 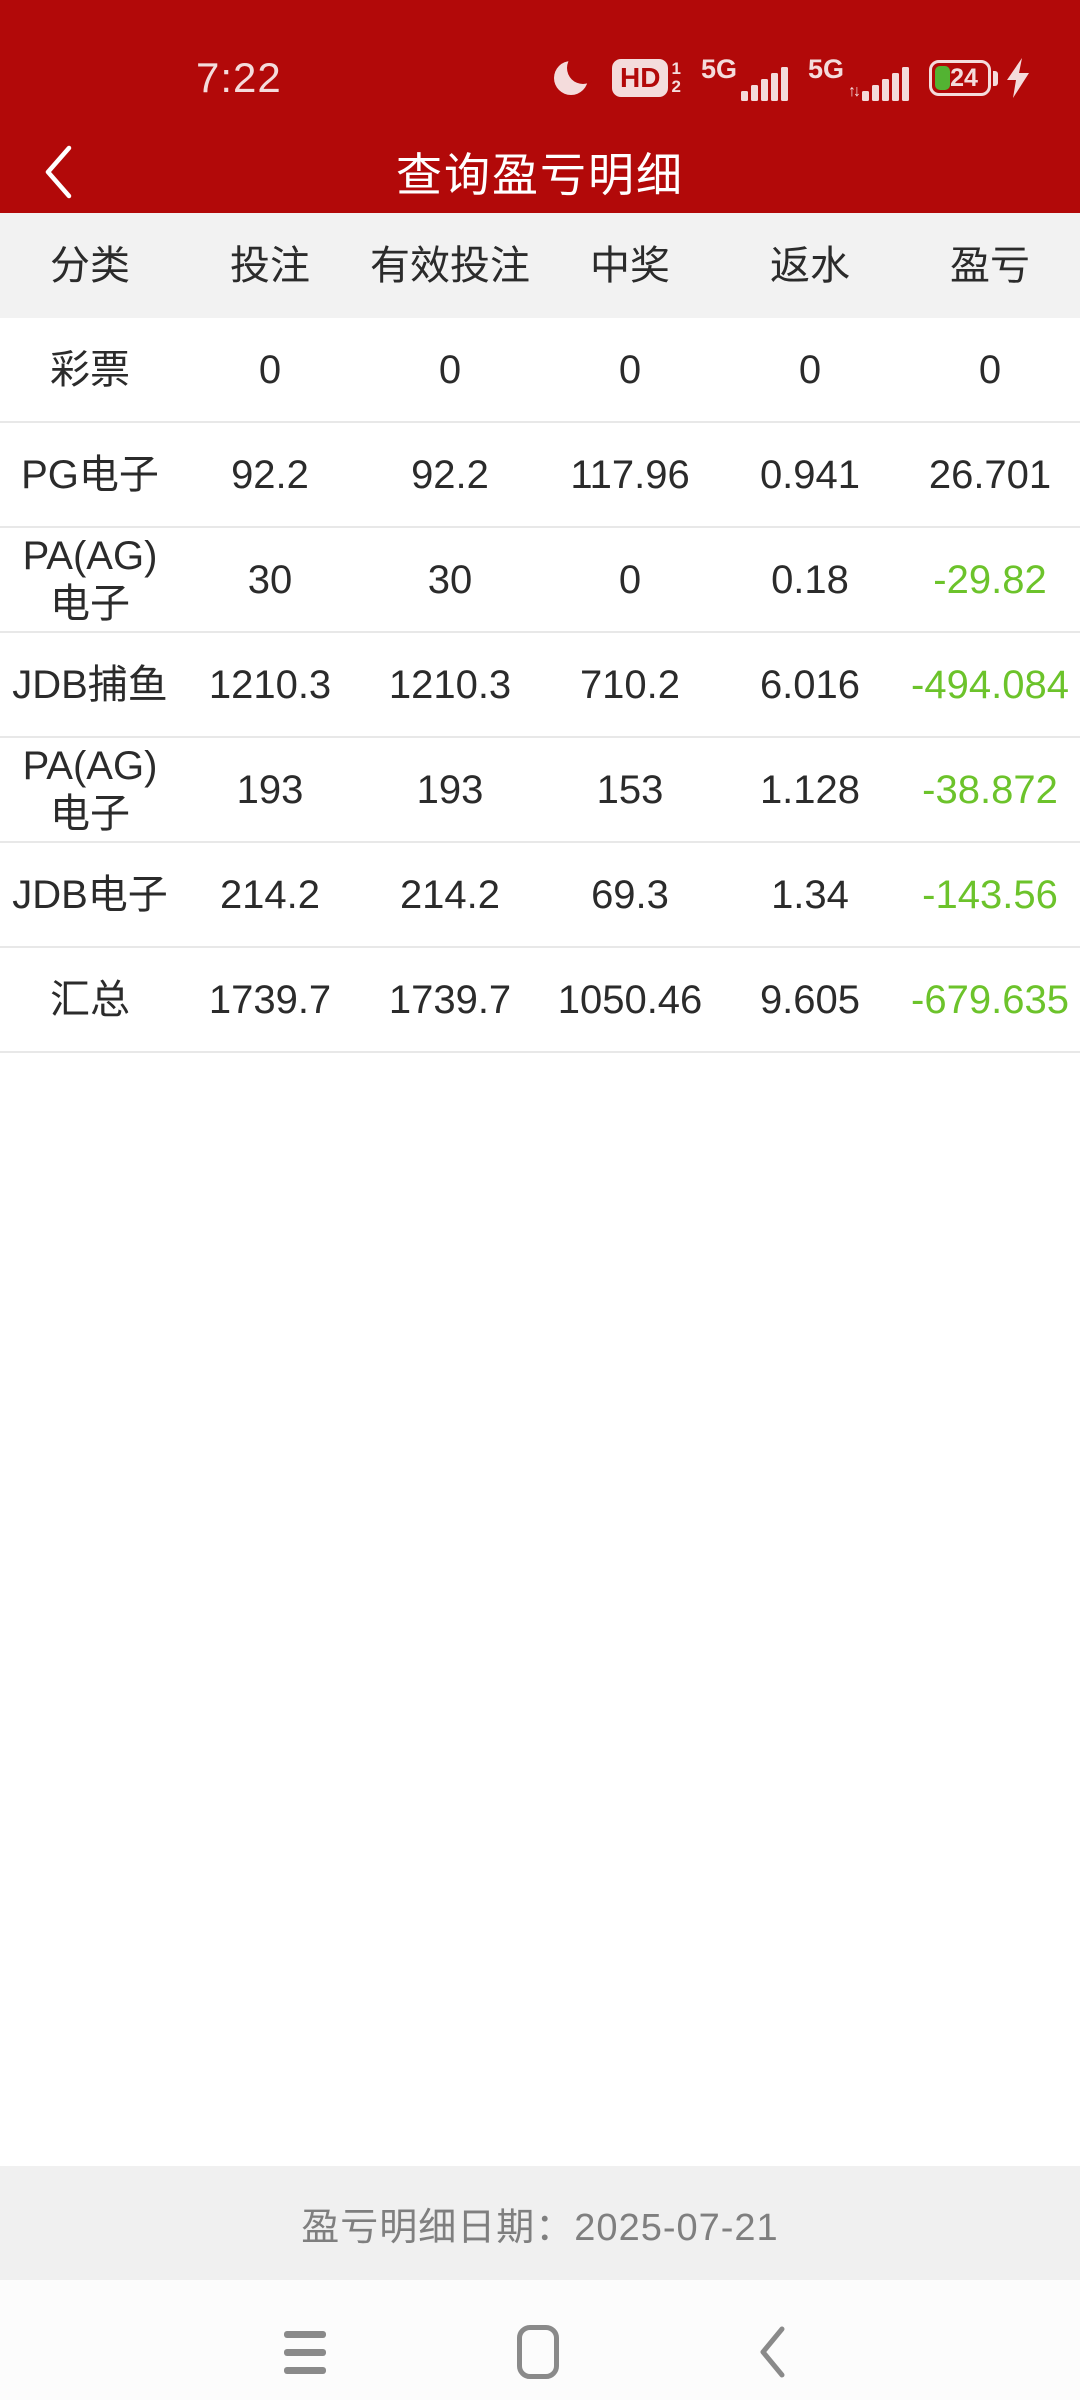 What do you see at coordinates (810, 894) in the screenshot?
I see `value-cell: 1.34` at bounding box center [810, 894].